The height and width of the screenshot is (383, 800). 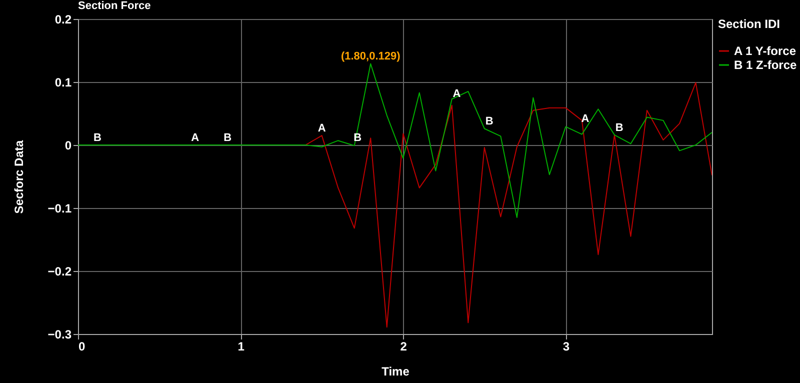 I want to click on annotation: (1.80,0.129), so click(x=370, y=56).